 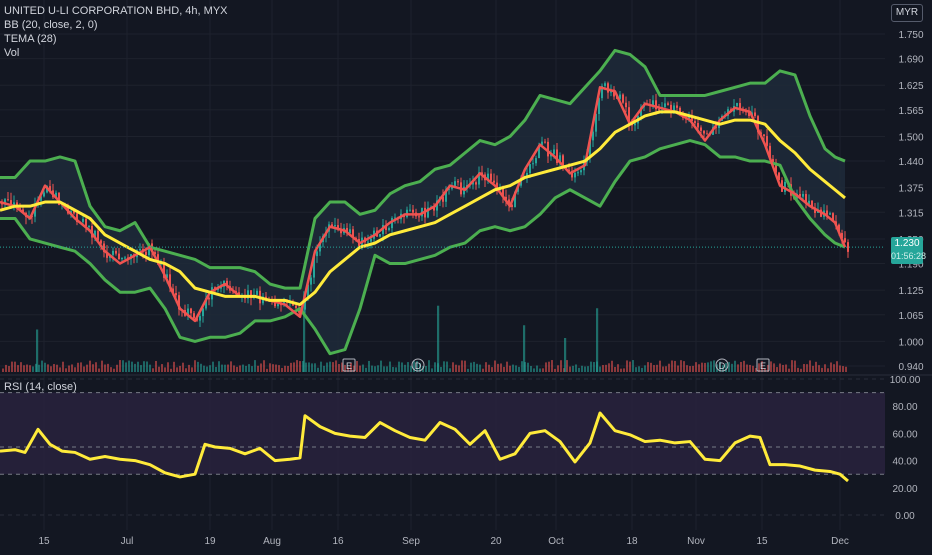 What do you see at coordinates (910, 213) in the screenshot?
I see `y-tick-label: 1.315` at bounding box center [910, 213].